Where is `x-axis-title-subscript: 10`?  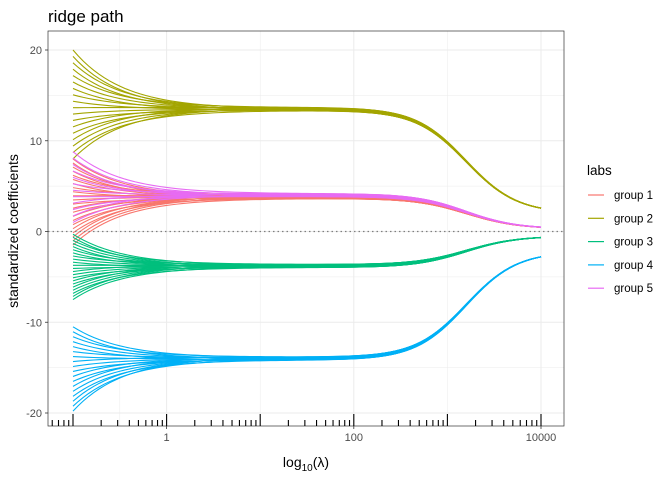 x-axis-title-subscript: 10 is located at coordinates (308, 468).